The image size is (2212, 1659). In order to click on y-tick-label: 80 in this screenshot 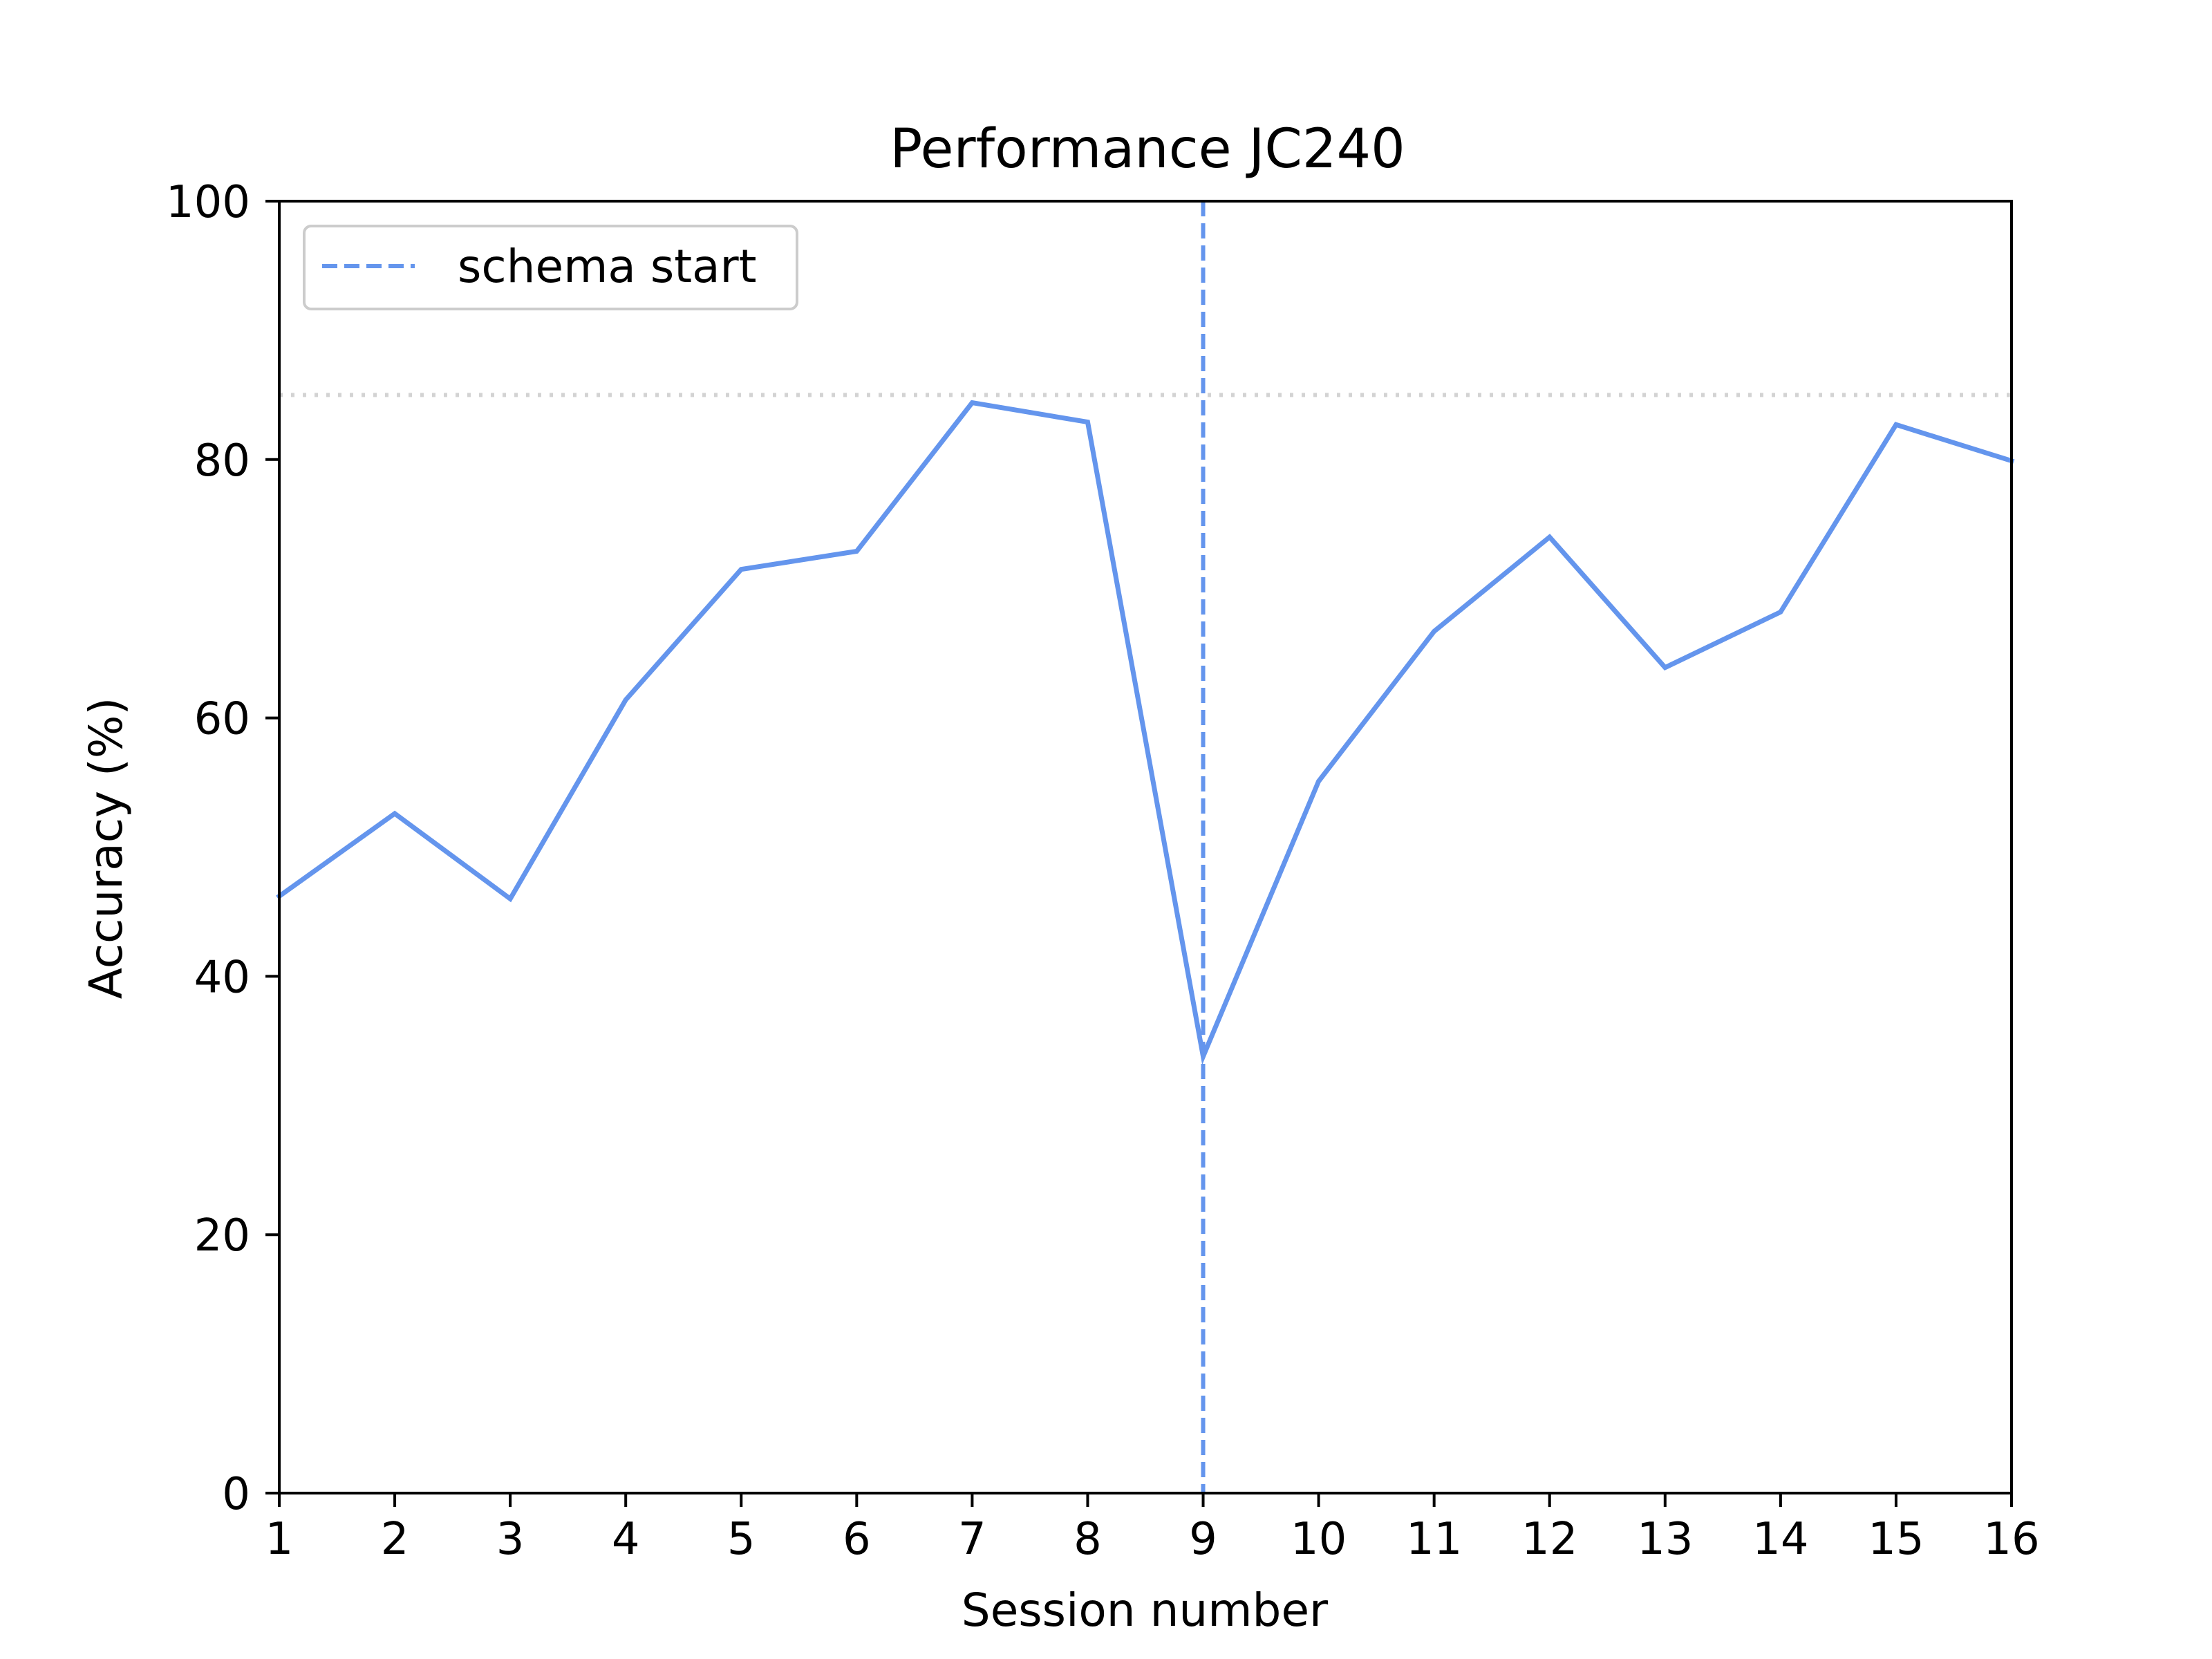, I will do `click(222, 461)`.